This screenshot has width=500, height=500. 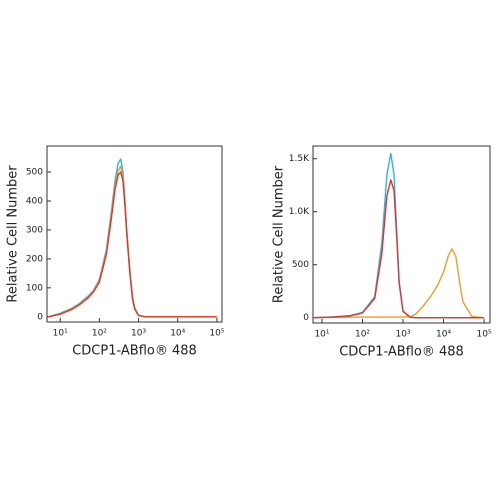 What do you see at coordinates (34, 288) in the screenshot?
I see `y-tick-label: 100` at bounding box center [34, 288].